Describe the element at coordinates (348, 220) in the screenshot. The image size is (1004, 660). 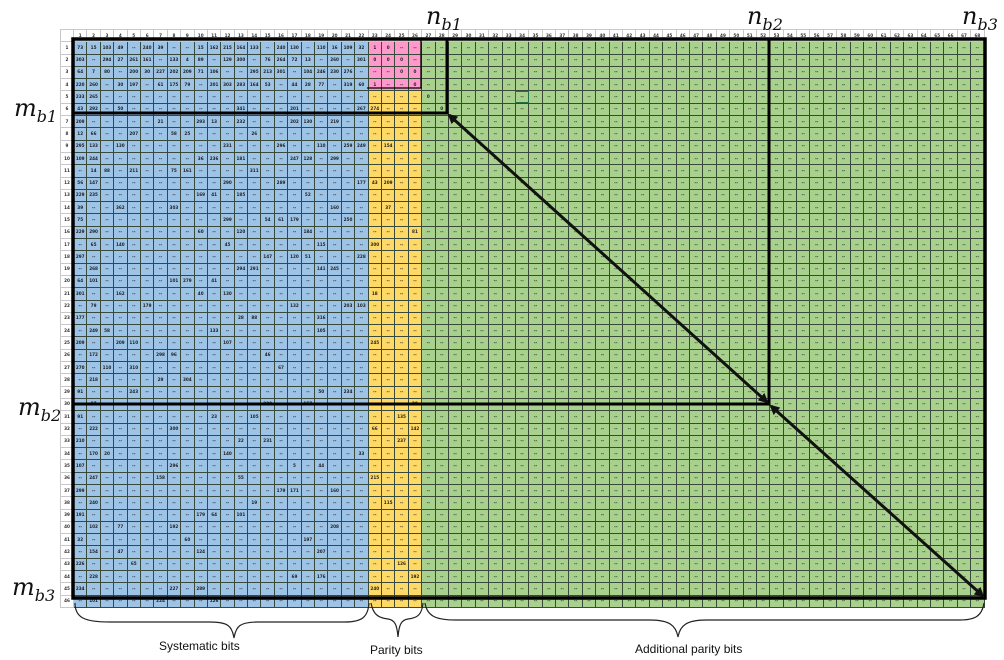
I see `matrix-cell: 250` at that location.